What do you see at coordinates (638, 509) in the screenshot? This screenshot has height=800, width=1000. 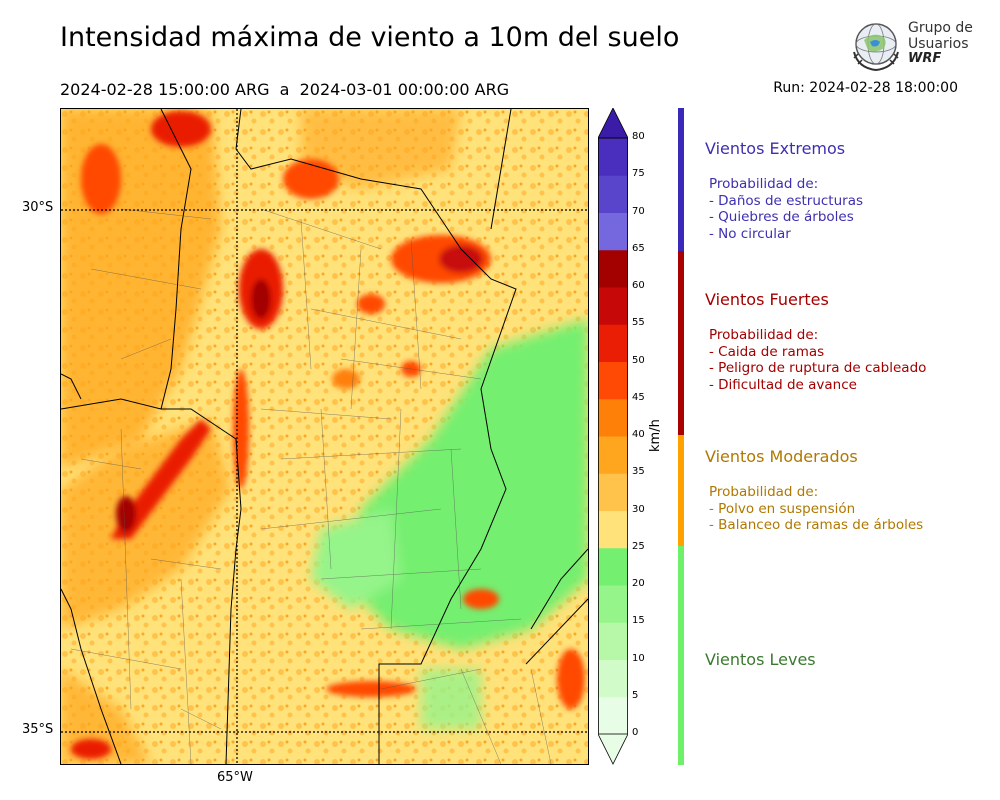 I see `colorbar-tick-label: 30` at bounding box center [638, 509].